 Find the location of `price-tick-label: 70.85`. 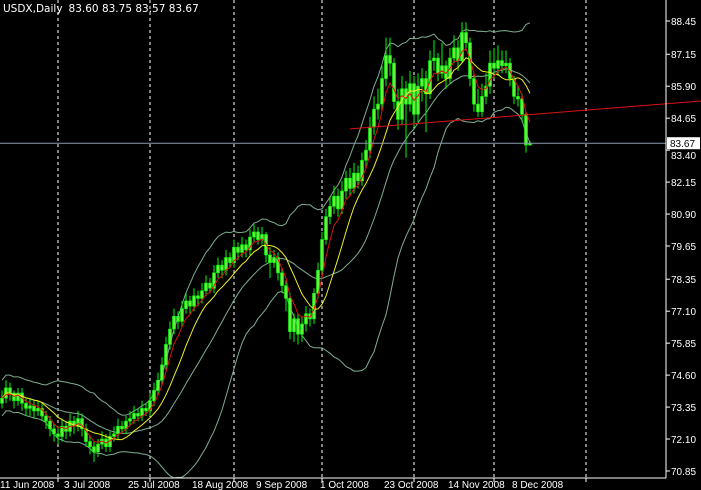

price-tick-label: 70.85 is located at coordinates (683, 472).